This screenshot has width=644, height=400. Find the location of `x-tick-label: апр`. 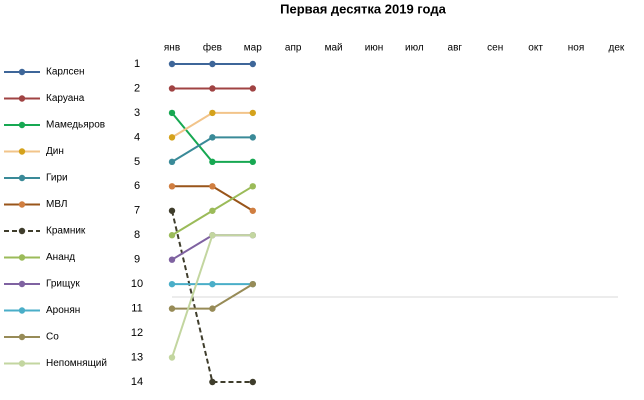

x-tick-label: апр is located at coordinates (293, 48).